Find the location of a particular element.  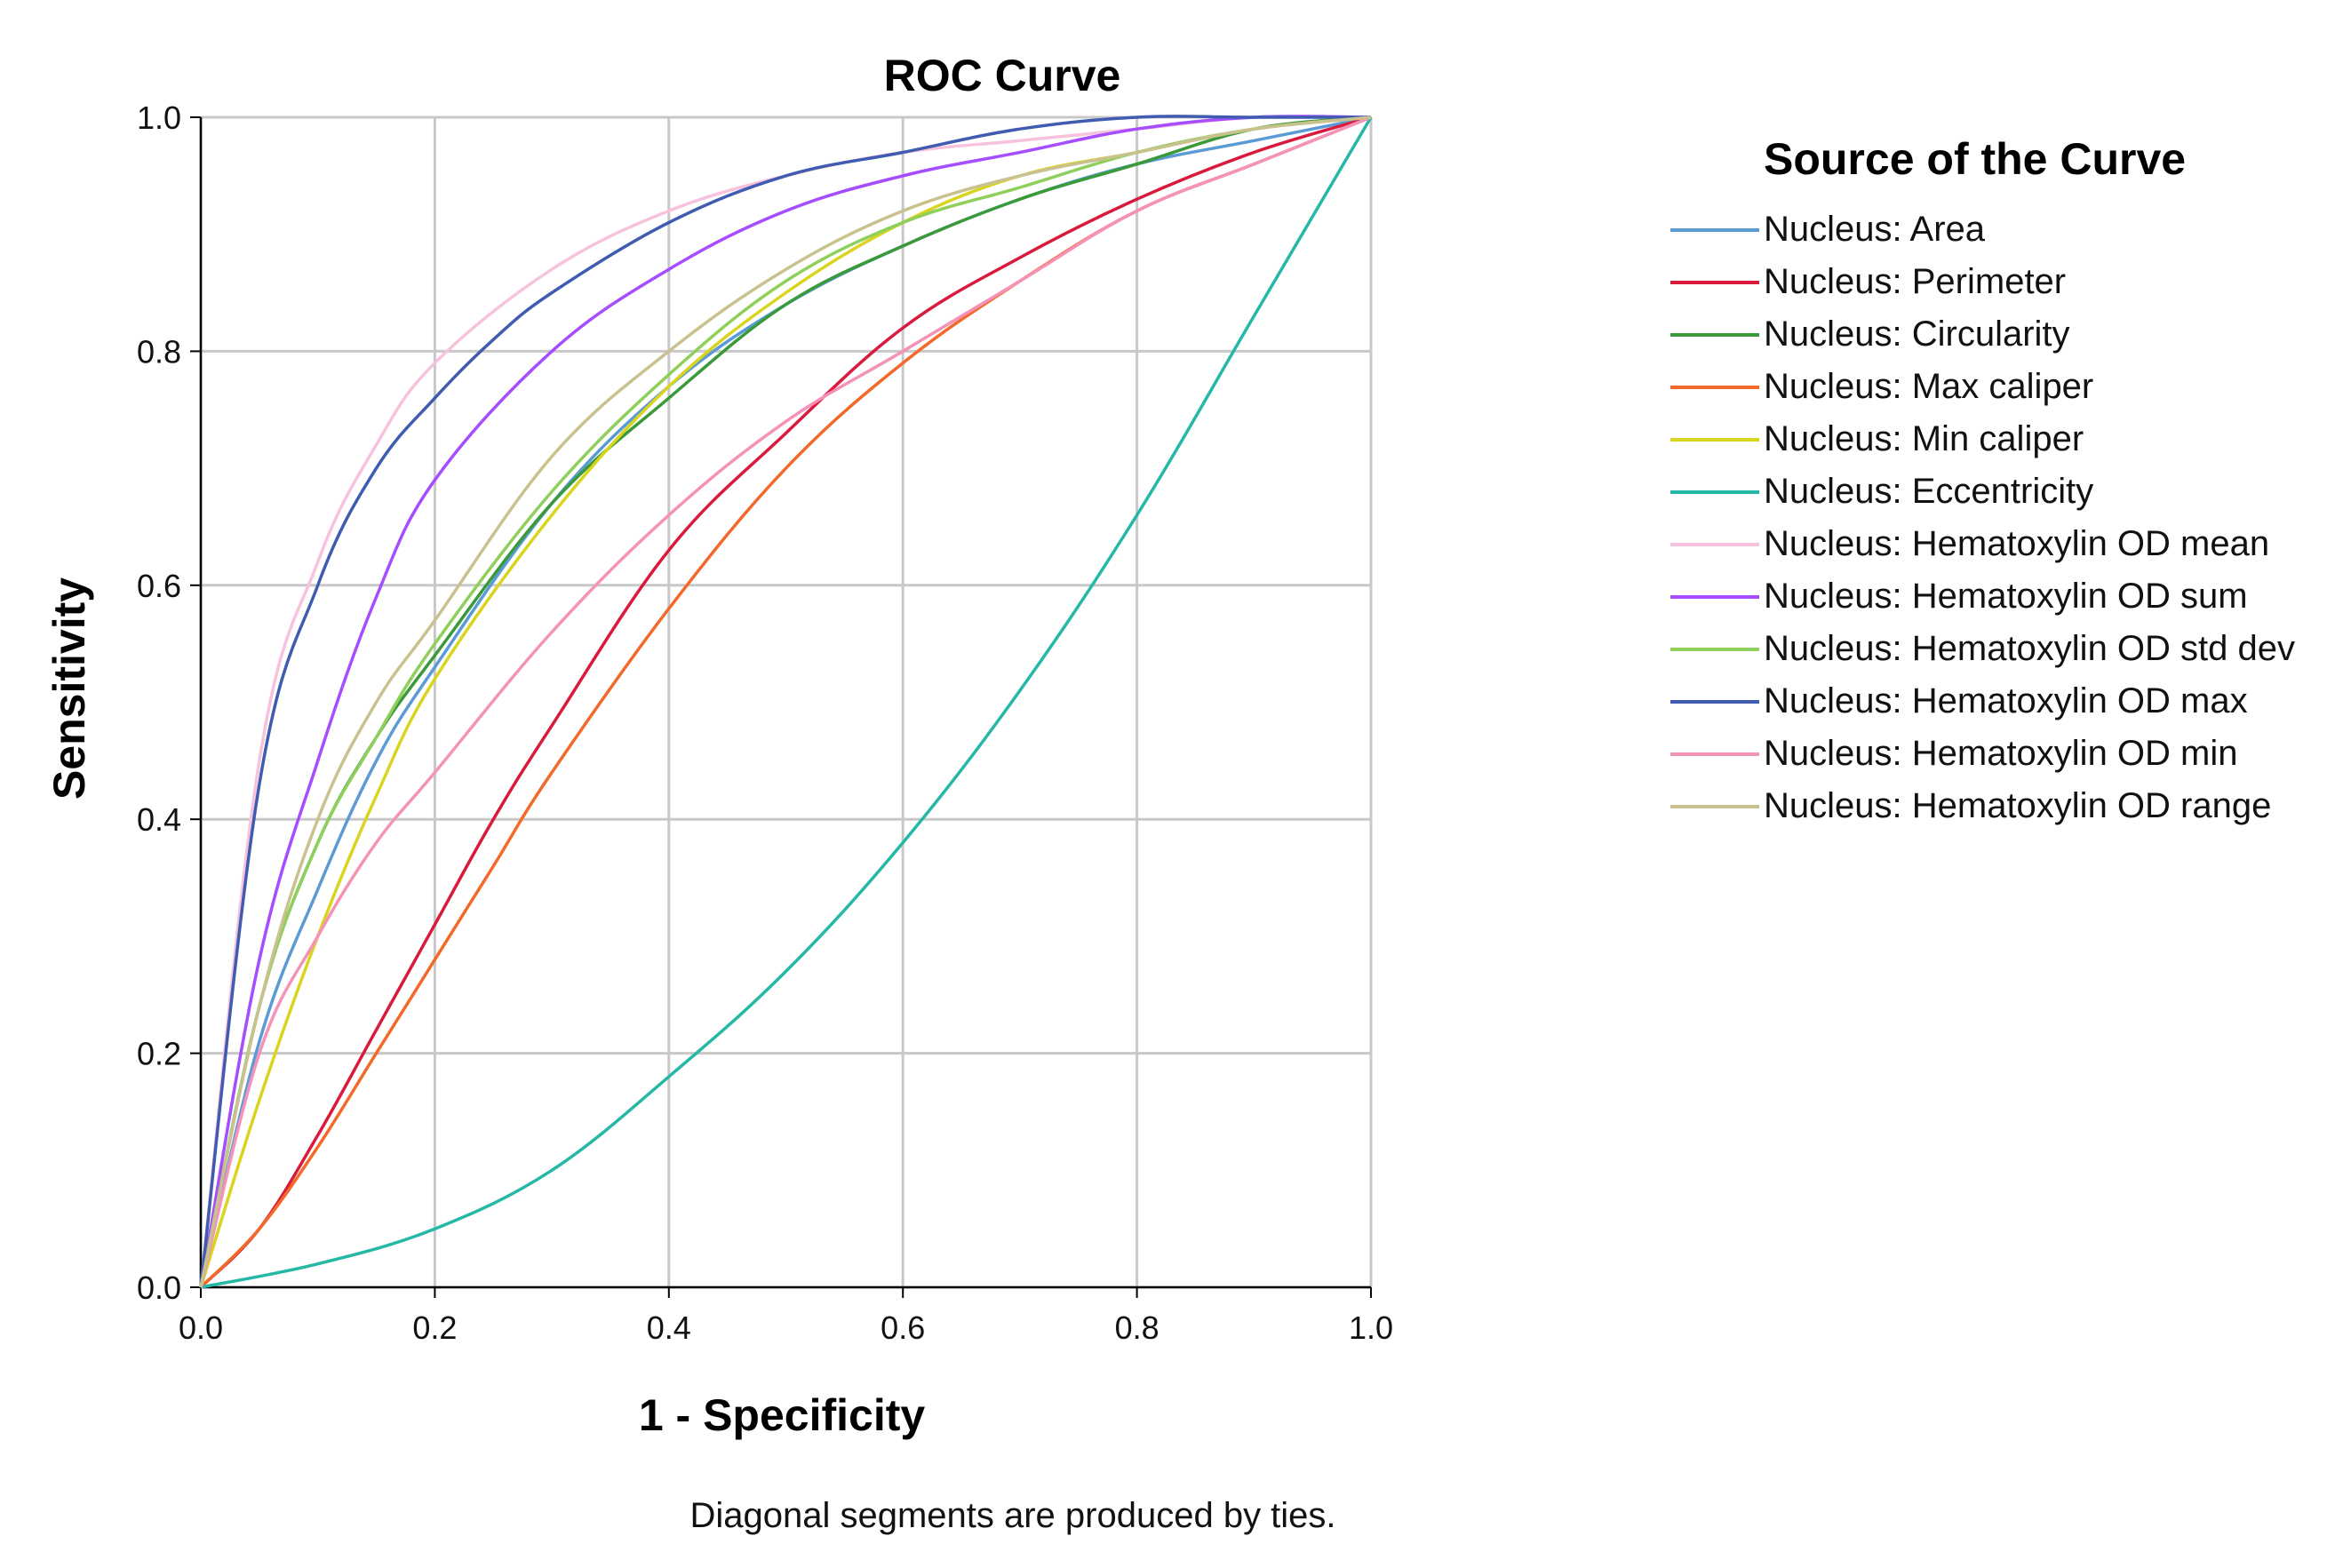

legend-item-nucleus-hematoxylin-od-min: Nucleus: Hematoxylin OD min is located at coordinates (1998, 754).